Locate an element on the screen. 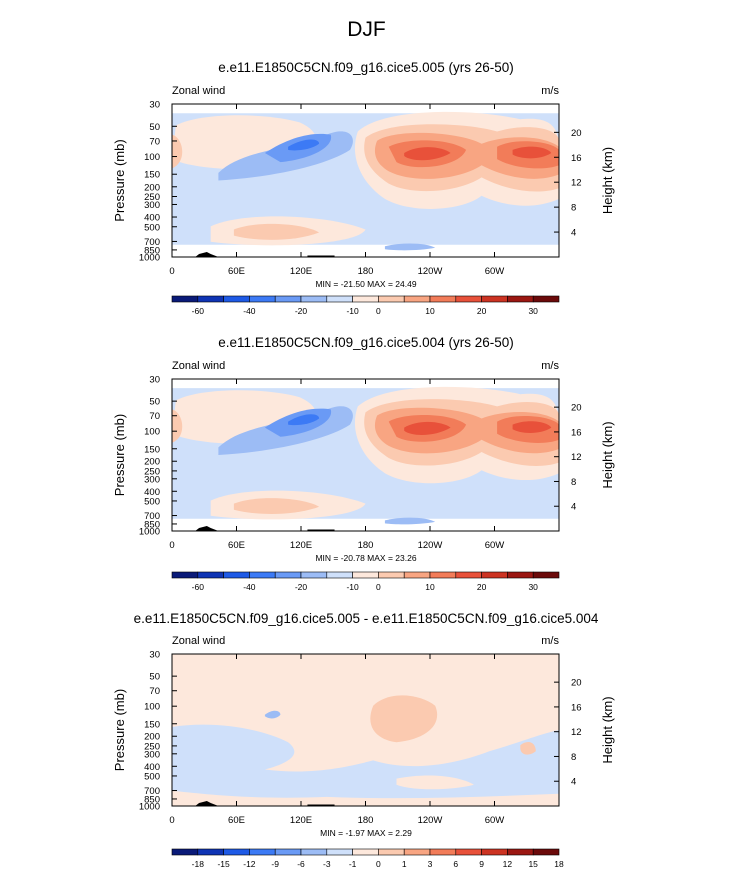 This screenshot has height=871, width=733. units-label: m/s is located at coordinates (550, 91).